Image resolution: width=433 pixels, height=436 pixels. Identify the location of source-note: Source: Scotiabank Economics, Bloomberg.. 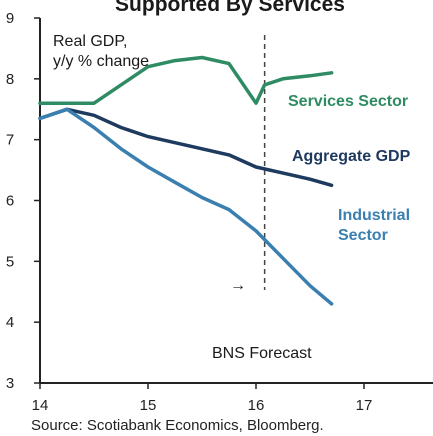
(177, 425).